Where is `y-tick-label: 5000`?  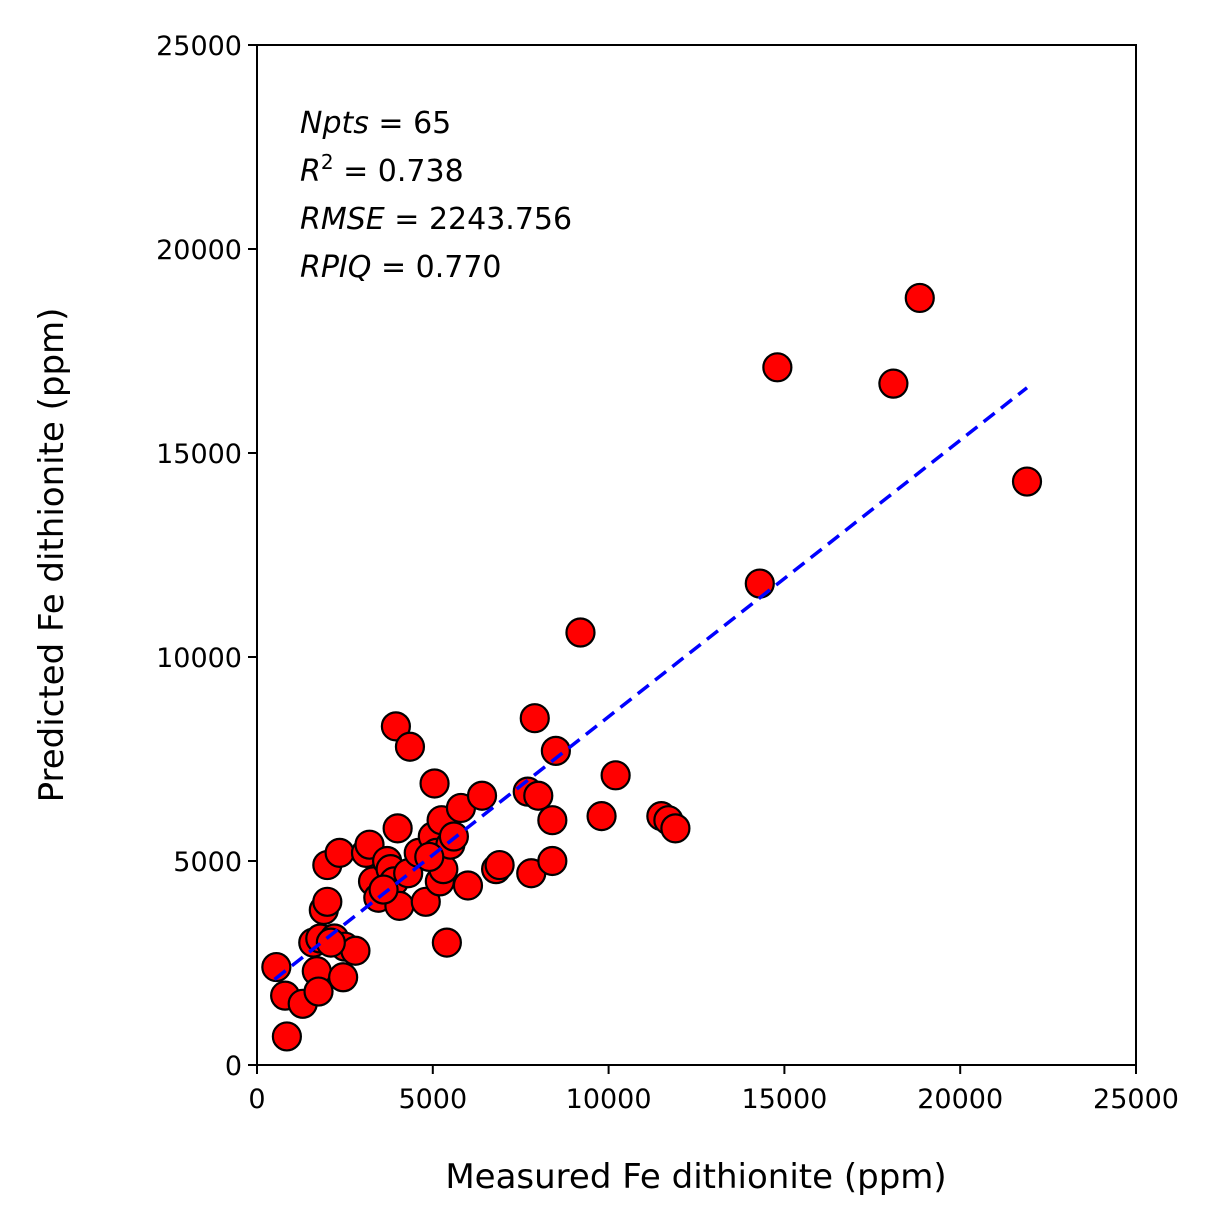
y-tick-label: 5000 is located at coordinates (207, 862).